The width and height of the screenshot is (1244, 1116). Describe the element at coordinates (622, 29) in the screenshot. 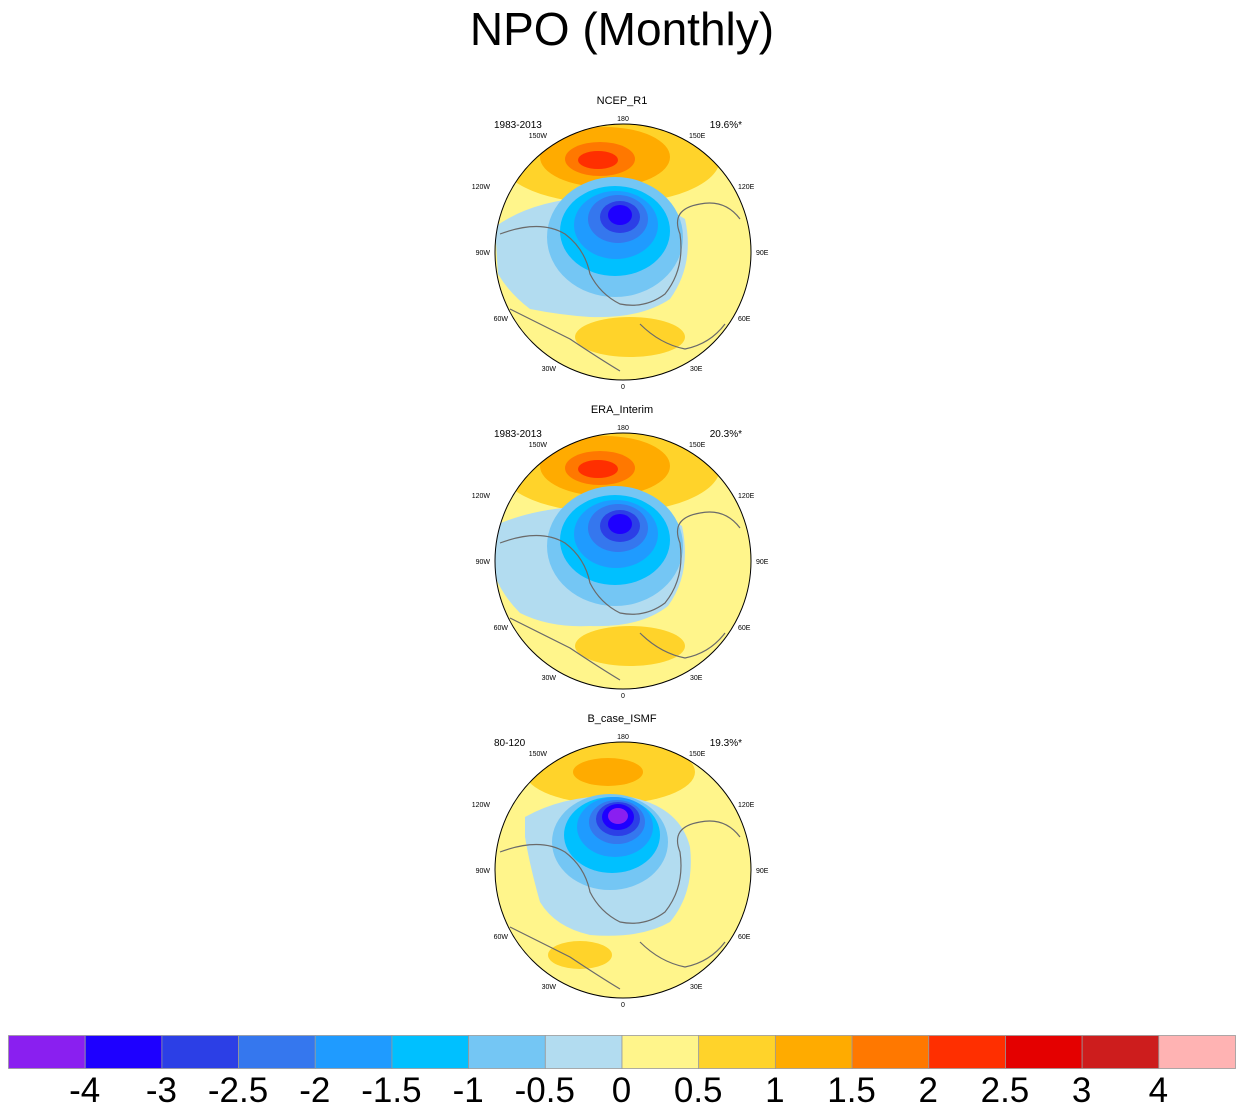

I see `figure-title: NPO (Monthly)` at that location.